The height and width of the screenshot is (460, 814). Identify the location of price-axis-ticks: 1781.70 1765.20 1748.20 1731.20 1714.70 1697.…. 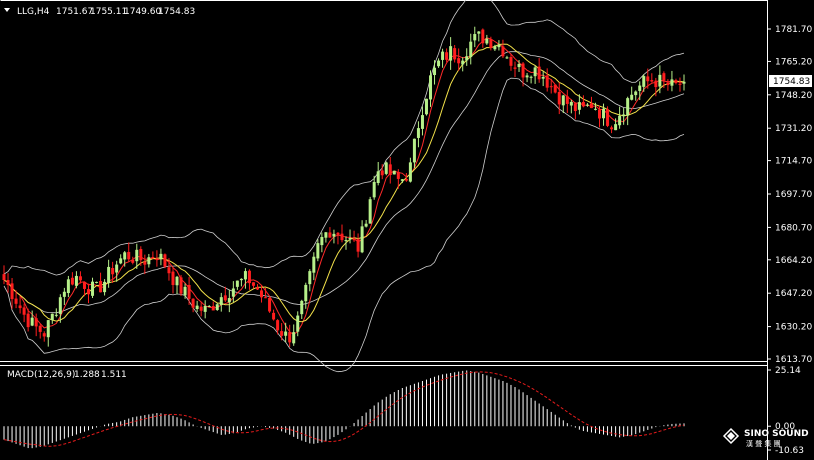
(789, 195).